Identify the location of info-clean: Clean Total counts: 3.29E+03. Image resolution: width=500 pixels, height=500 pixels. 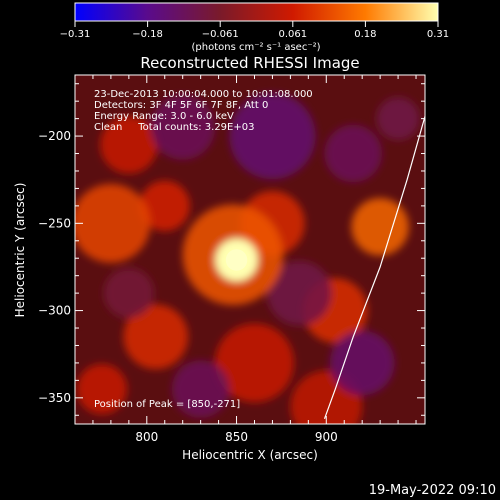
(174, 127).